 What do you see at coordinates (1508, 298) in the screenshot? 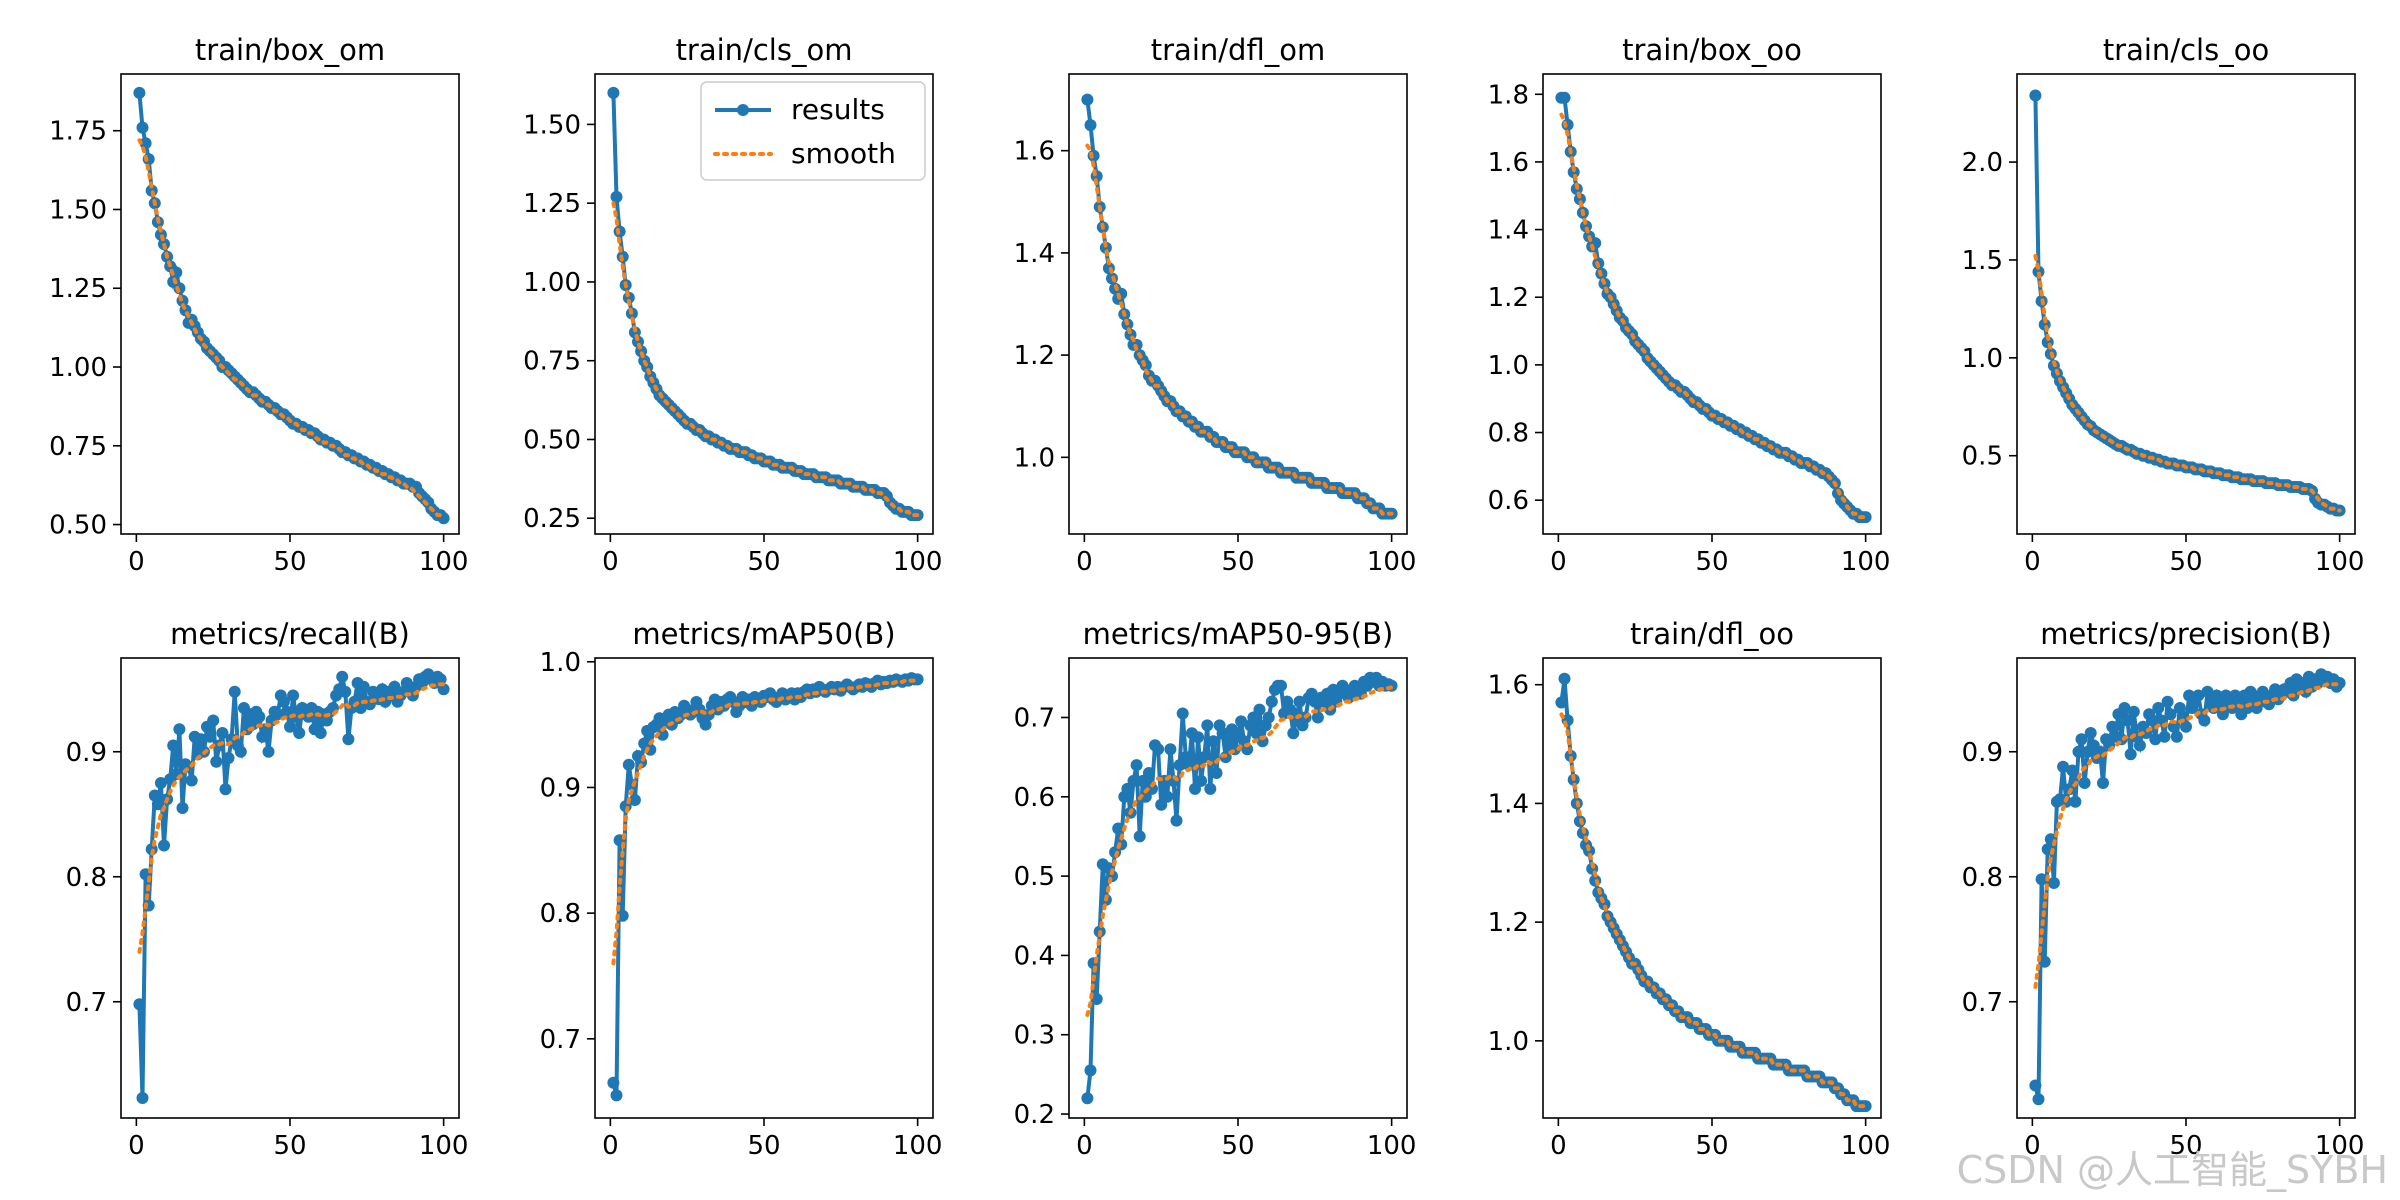
I see `y-tick-label: 1.2` at bounding box center [1508, 298].